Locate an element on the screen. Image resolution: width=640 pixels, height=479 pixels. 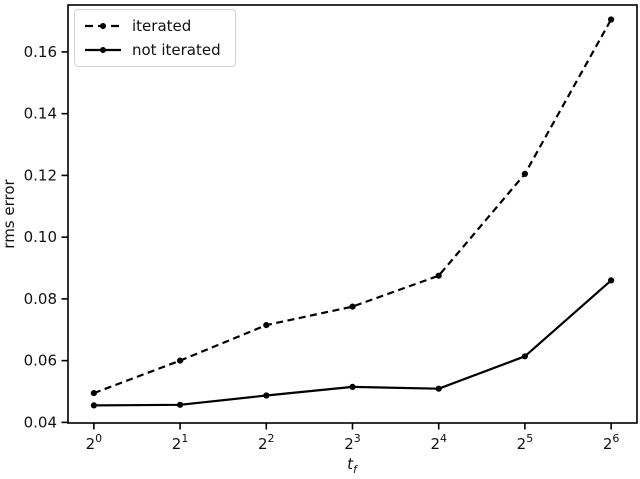
x-axis-label-base: t is located at coordinates (350, 464).